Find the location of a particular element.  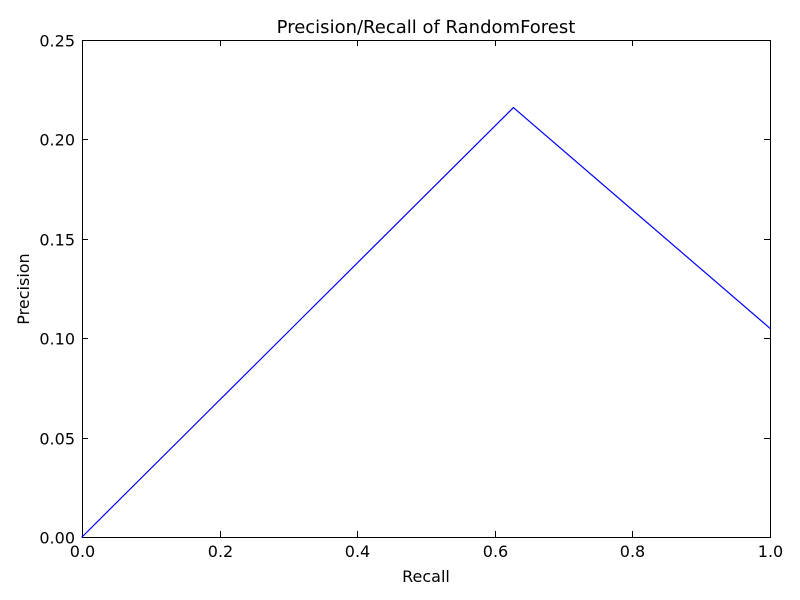

y-tick-label: 0.15 is located at coordinates (57, 240).